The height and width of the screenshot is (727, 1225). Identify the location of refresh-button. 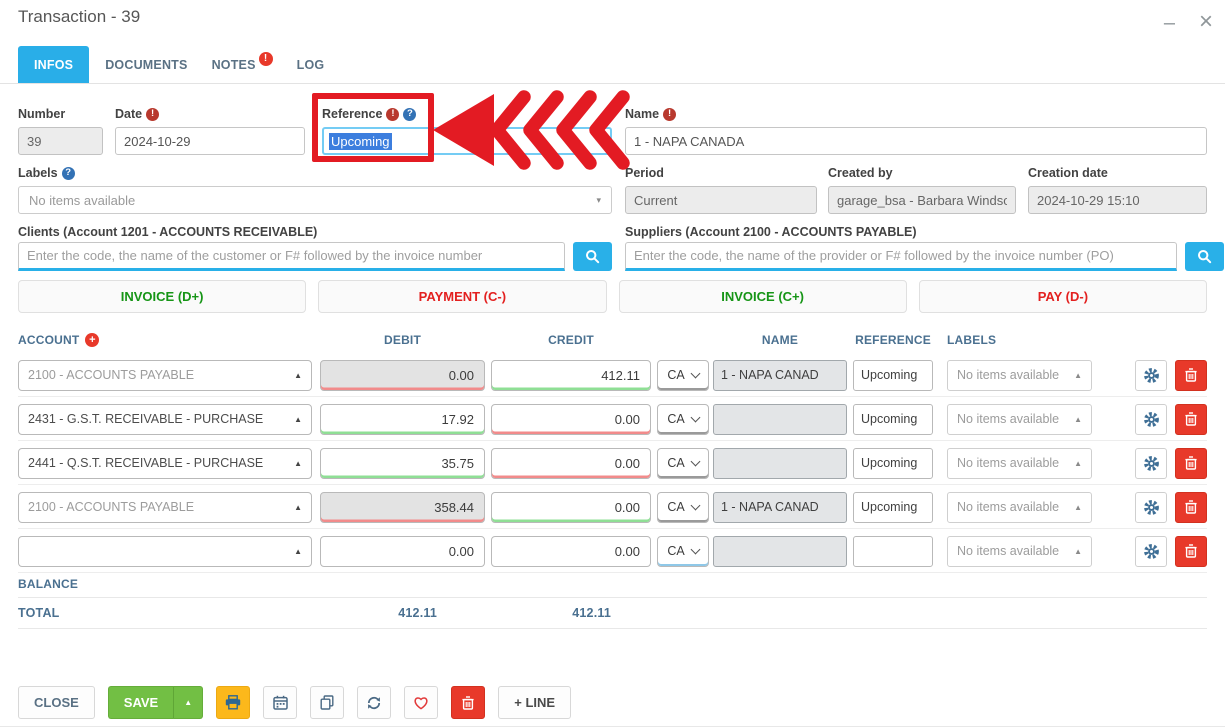
(374, 702).